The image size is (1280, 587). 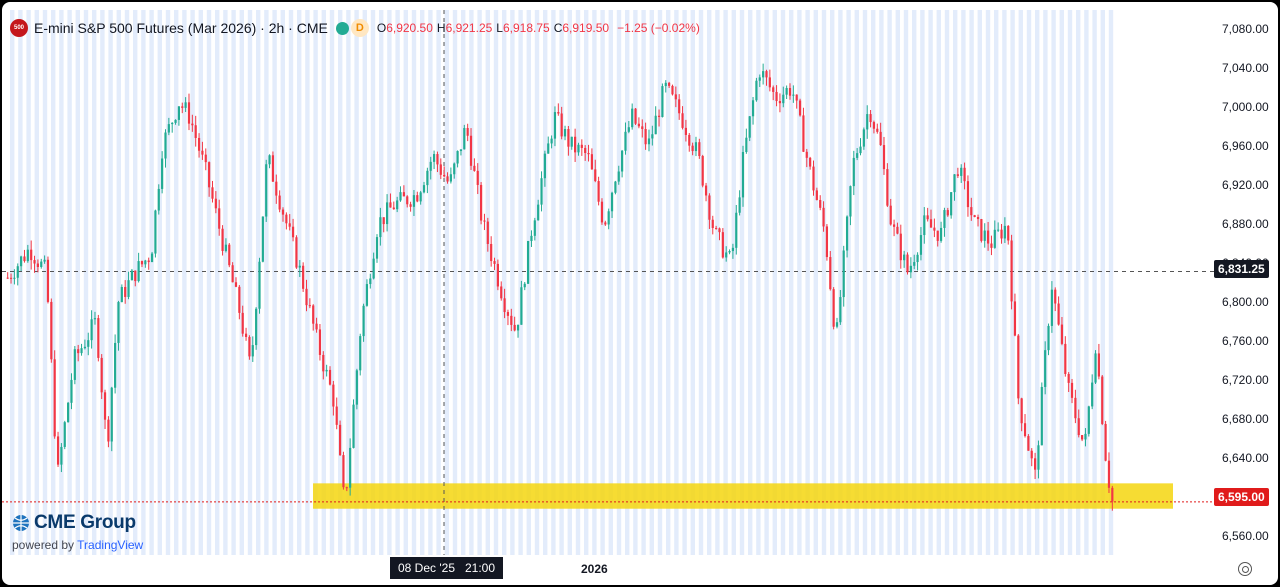 What do you see at coordinates (78, 532) in the screenshot?
I see `cme-group-logo: CME Group powered by TradingView` at bounding box center [78, 532].